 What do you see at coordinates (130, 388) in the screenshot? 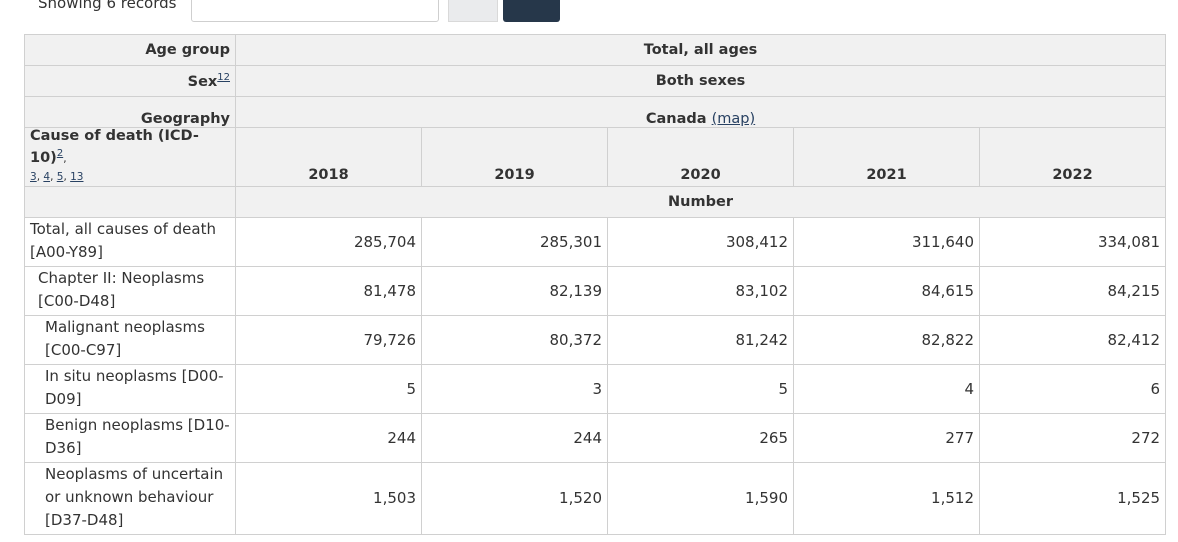
I see `row-label: In situ neoplasms [D00-D09]` at bounding box center [130, 388].